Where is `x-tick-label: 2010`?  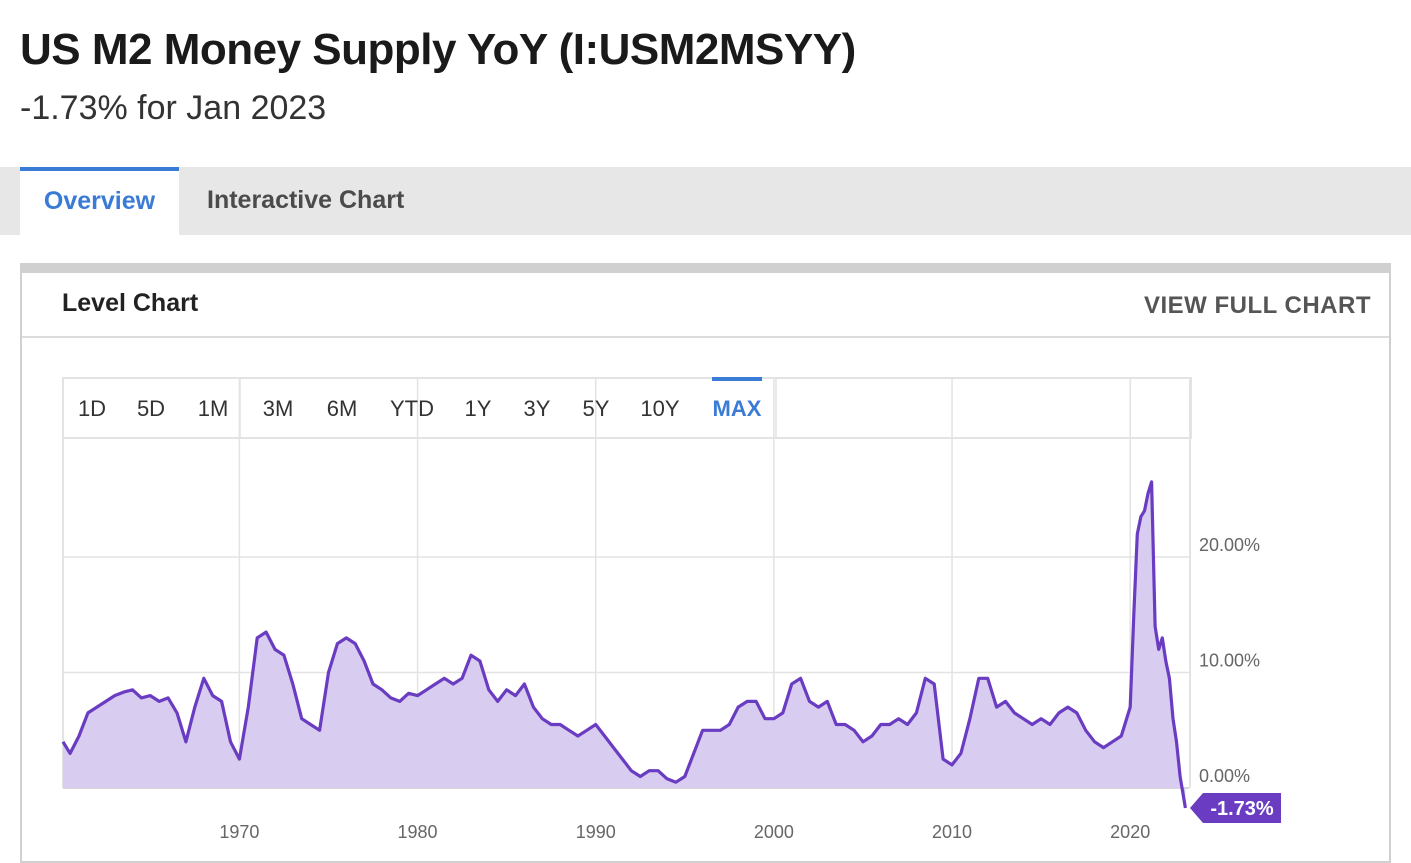
x-tick-label: 2010 is located at coordinates (952, 832).